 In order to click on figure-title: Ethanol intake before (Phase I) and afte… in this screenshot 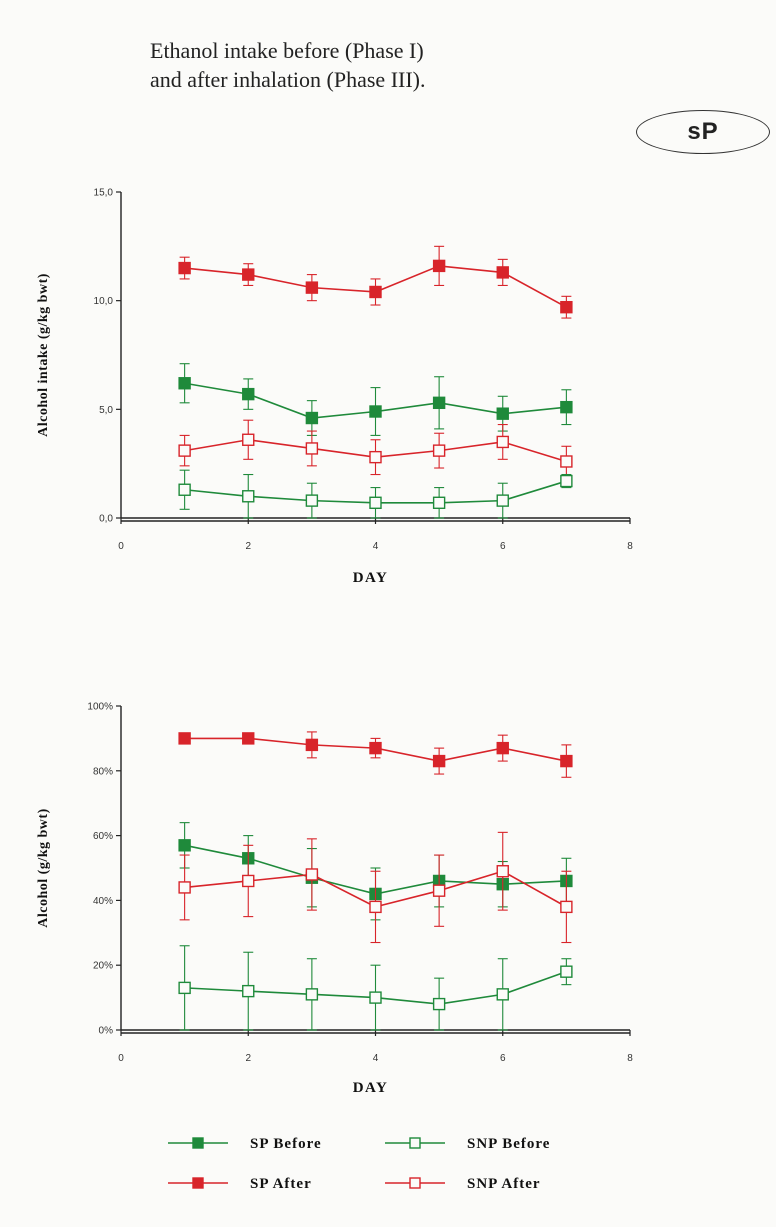, I will do `click(288, 65)`.